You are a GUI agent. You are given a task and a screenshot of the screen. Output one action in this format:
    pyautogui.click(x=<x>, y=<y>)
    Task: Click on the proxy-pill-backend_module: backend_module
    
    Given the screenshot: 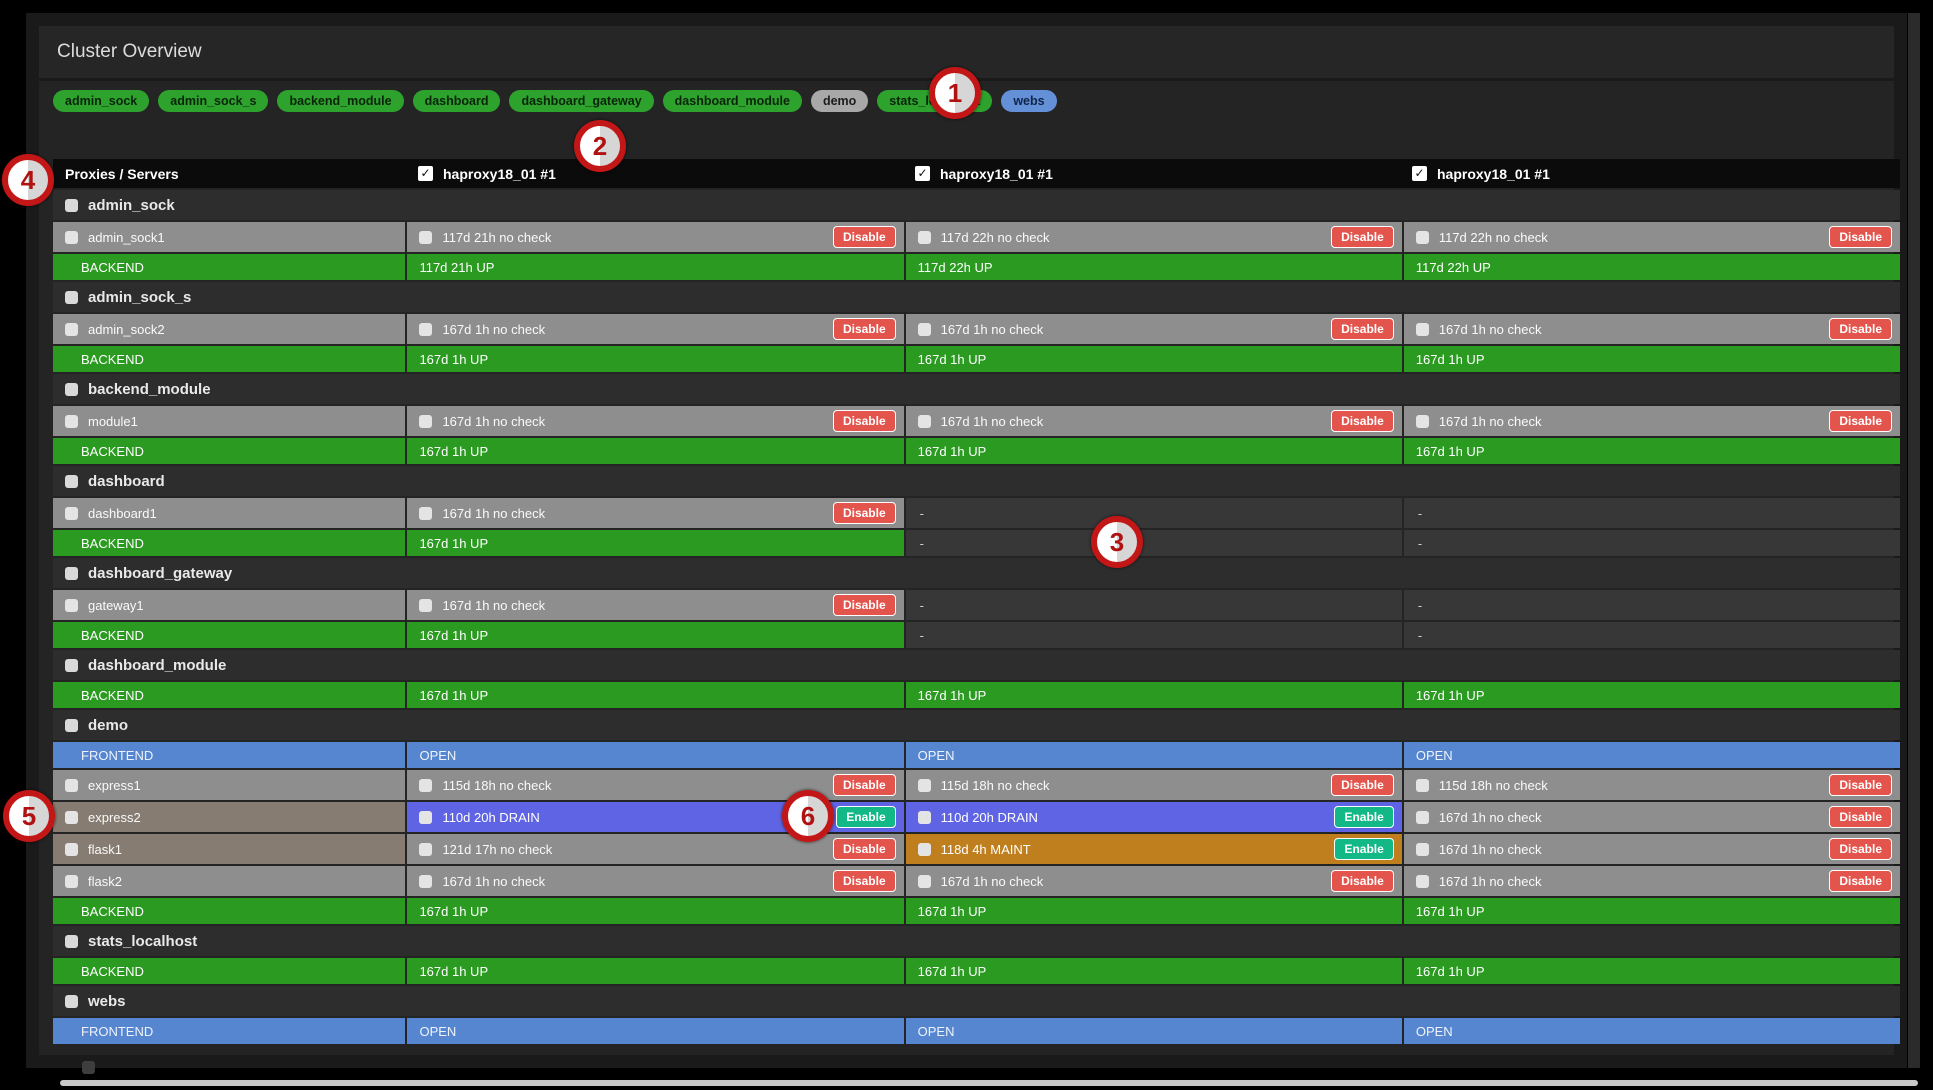 What is the action you would take?
    pyautogui.click(x=340, y=101)
    